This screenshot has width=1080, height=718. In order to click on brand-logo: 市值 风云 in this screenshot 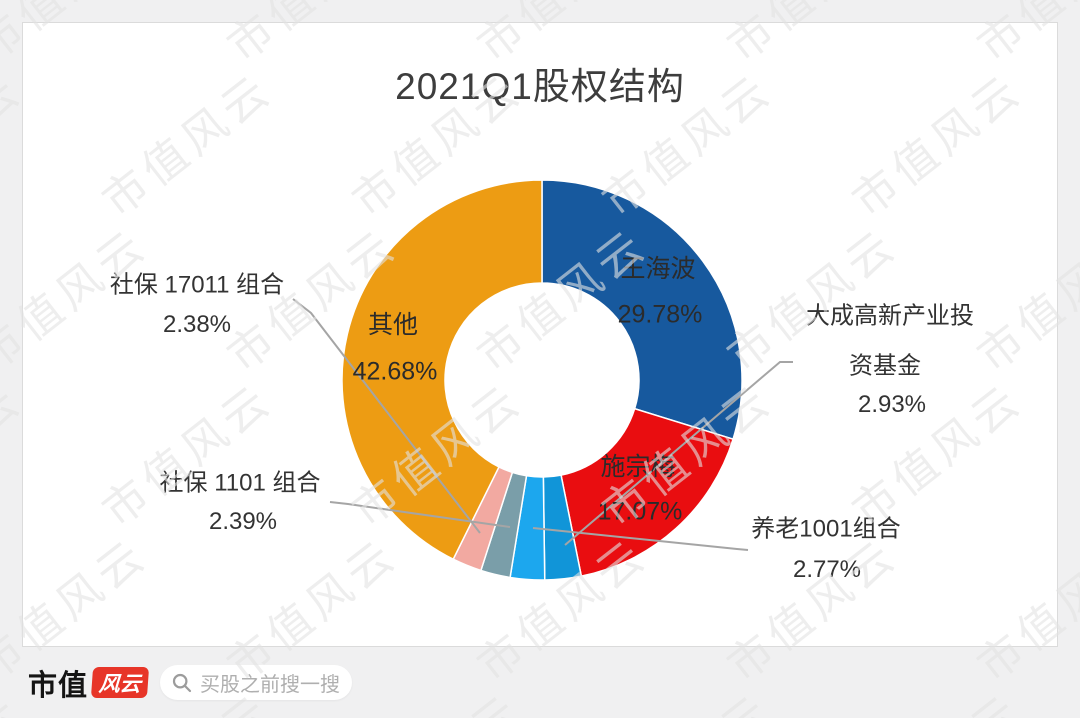, I will do `click(89, 683)`.